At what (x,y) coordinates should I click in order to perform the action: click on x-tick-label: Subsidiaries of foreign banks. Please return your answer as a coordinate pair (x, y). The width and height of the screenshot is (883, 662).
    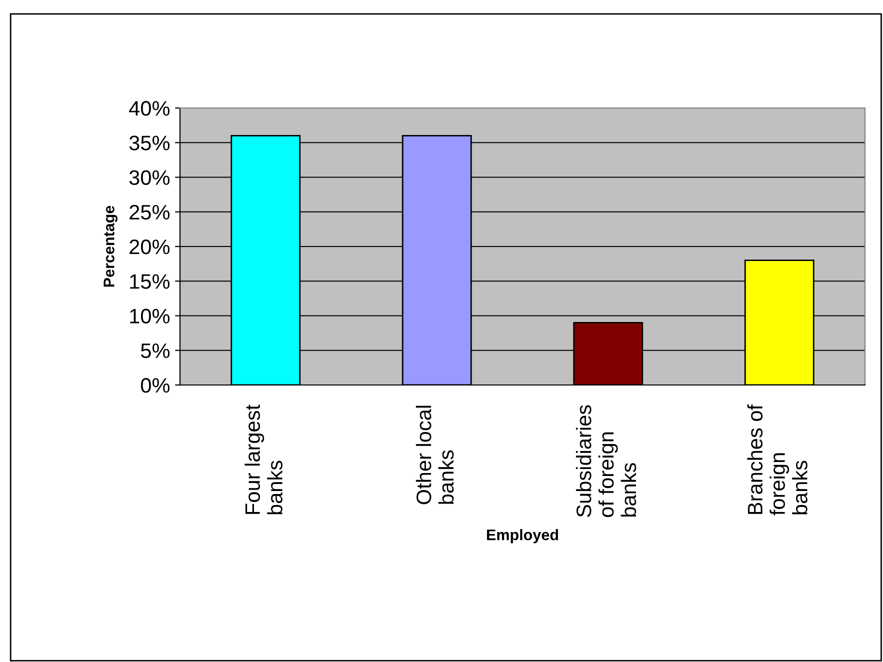
    Looking at the image, I should click on (606, 461).